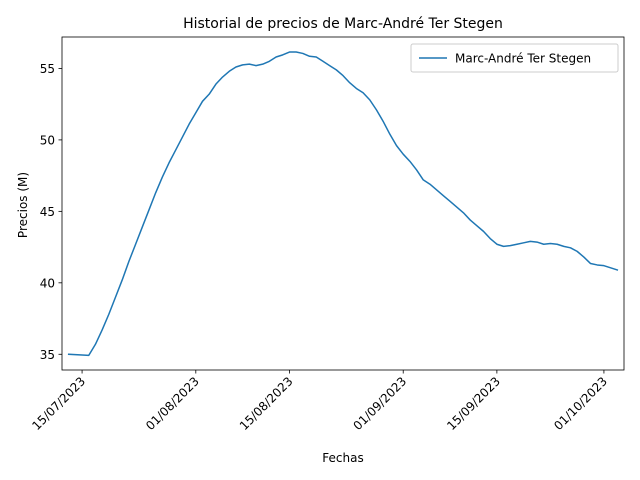 The image size is (640, 480). I want to click on legend-box, so click(514, 58).